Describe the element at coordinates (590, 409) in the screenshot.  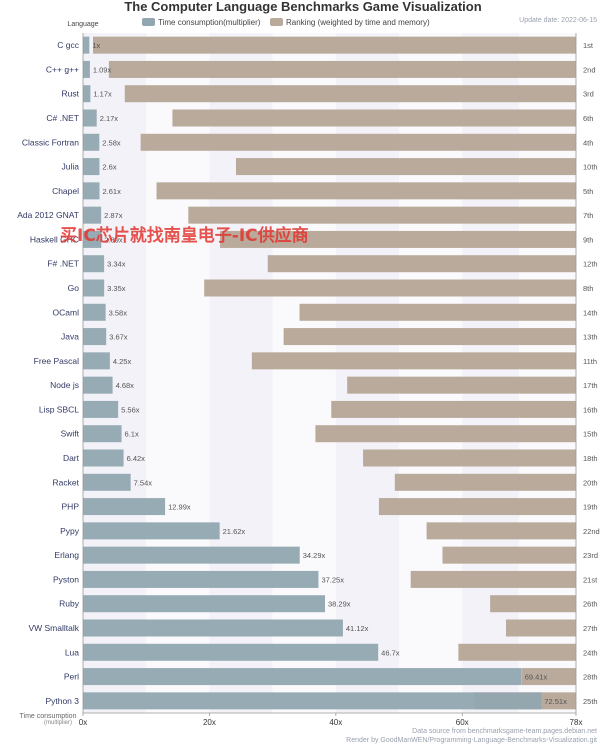
I see `rank-label: 16th` at that location.